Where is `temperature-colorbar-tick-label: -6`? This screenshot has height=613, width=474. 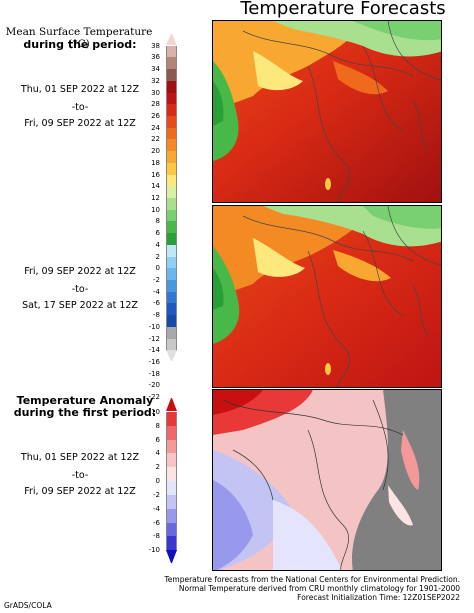 temperature-colorbar-tick-label: -6 is located at coordinates (156, 303).